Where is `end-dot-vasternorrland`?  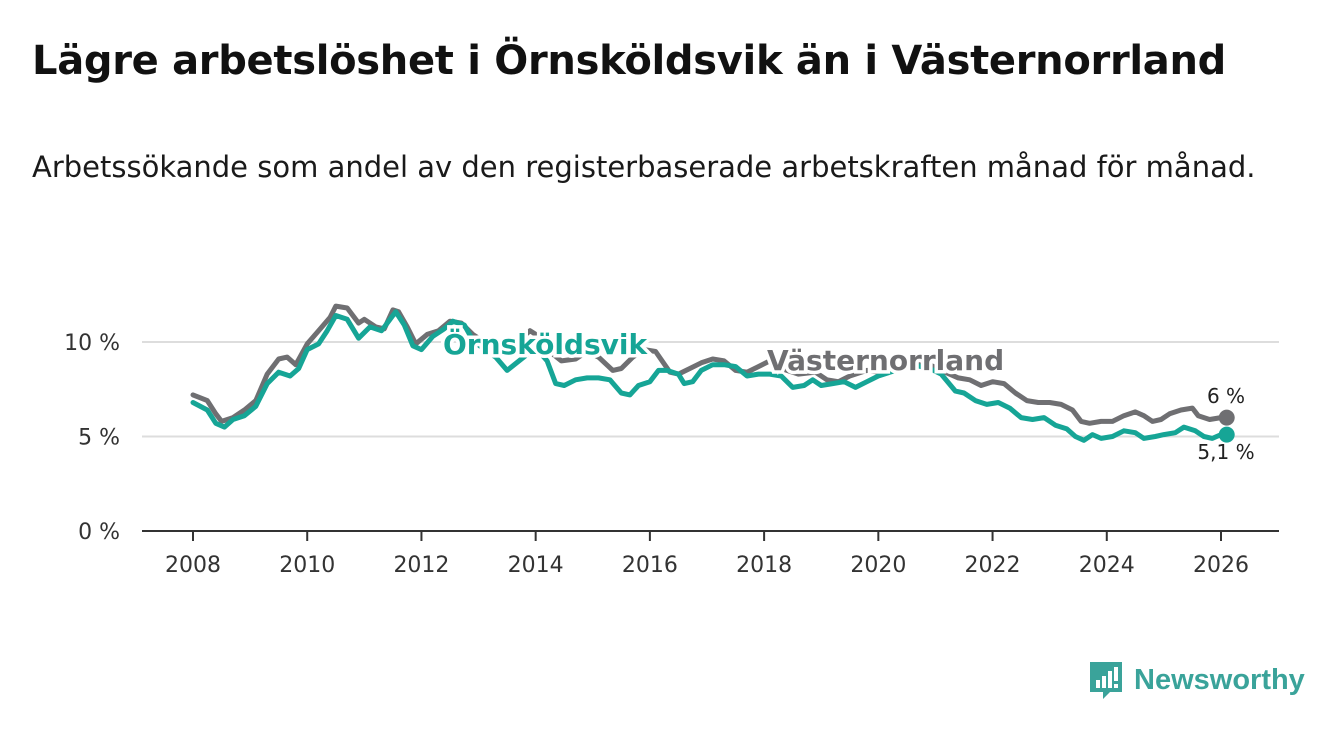
end-dot-vasternorrland is located at coordinates (1226, 417).